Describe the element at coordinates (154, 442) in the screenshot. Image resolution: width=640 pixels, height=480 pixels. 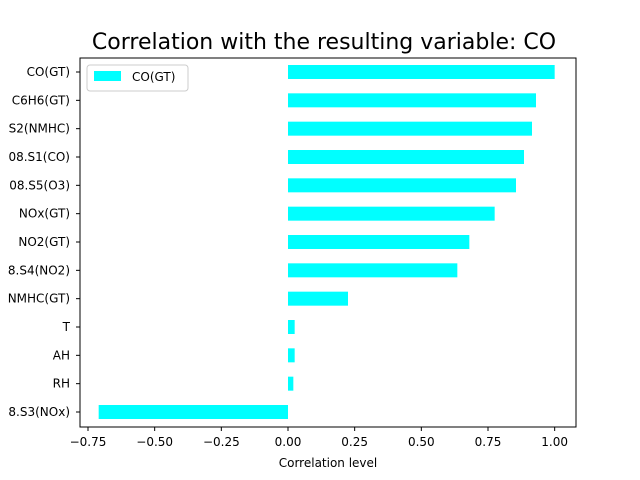
I see `x-tick-label: −0.50` at that location.